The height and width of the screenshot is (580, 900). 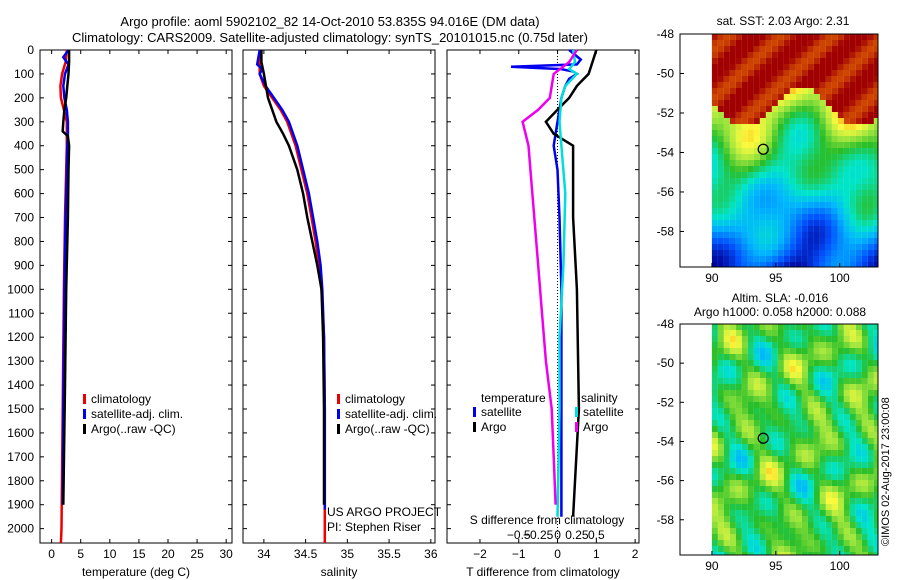 I want to click on temperature-panel-series-line, so click(x=66, y=277).